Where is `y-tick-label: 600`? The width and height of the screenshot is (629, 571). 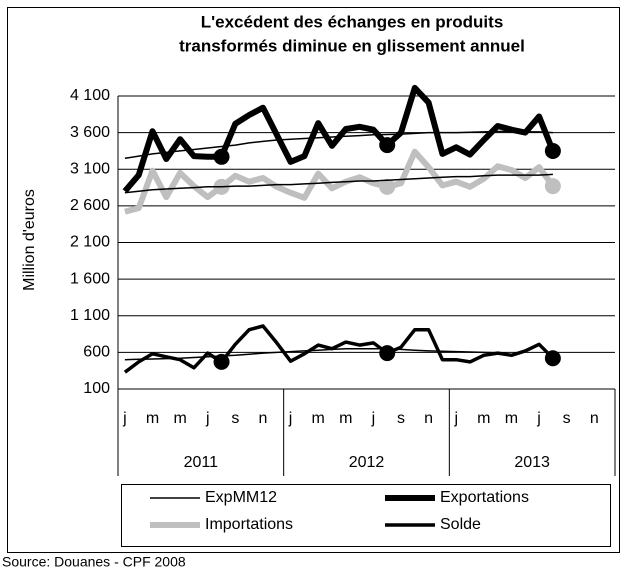 y-tick-label: 600 is located at coordinates (96, 352).